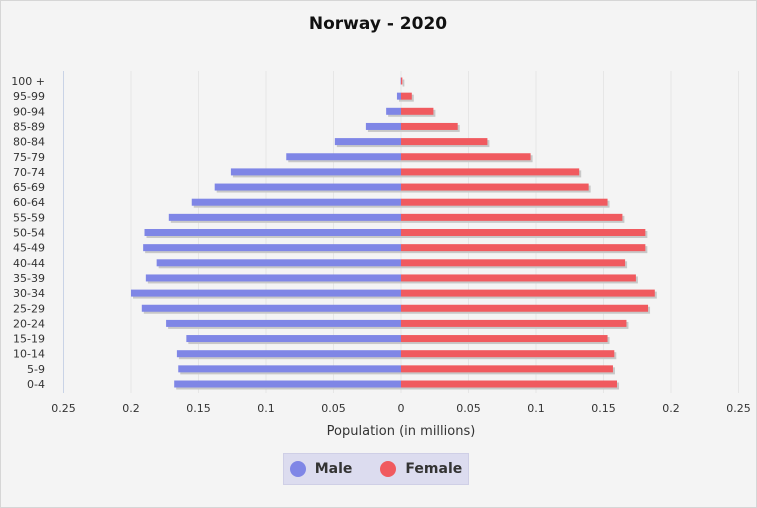 Image resolution: width=757 pixels, height=508 pixels. Describe the element at coordinates (29, 278) in the screenshot. I see `y-tick-label: 35-39` at that location.